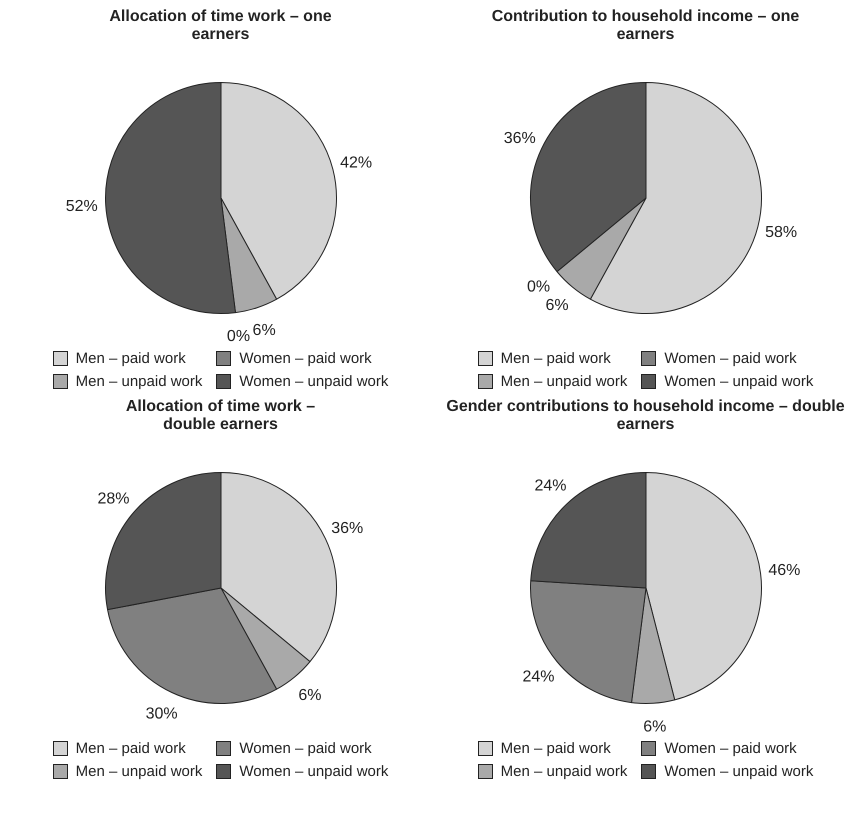 The image size is (866, 835). I want to click on data-label: 30%, so click(161, 714).